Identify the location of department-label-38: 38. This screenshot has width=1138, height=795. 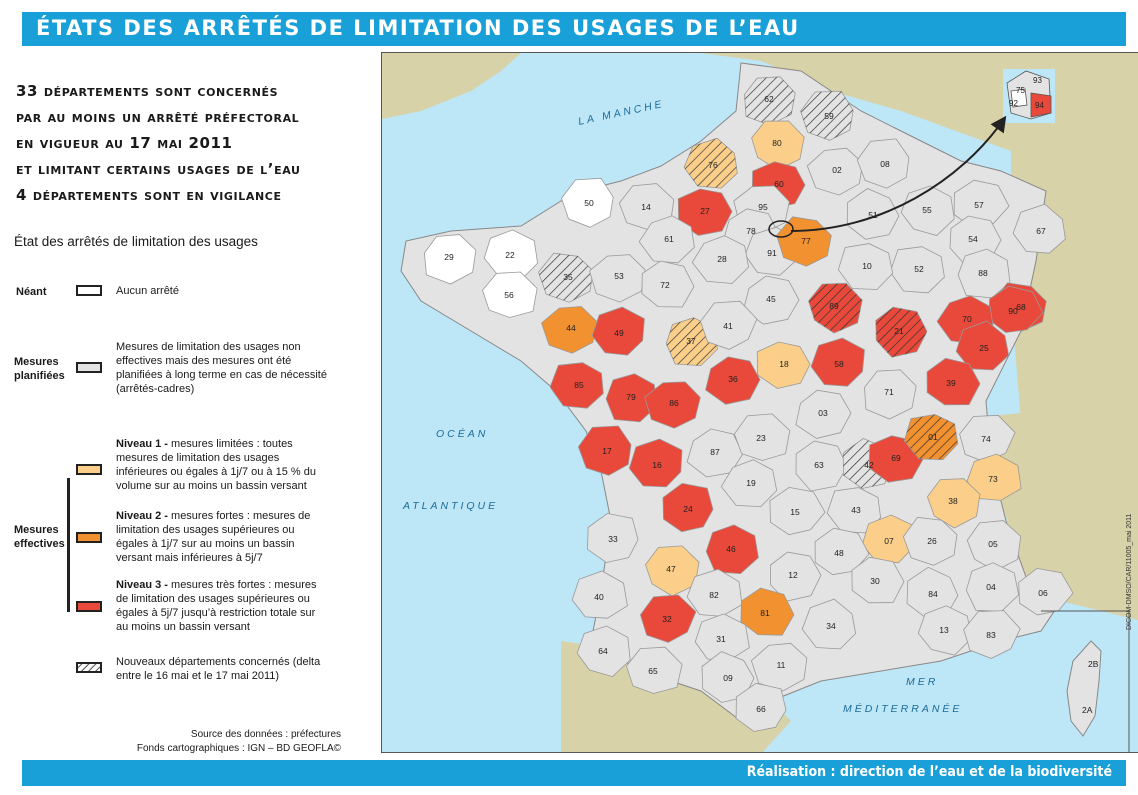
(953, 501).